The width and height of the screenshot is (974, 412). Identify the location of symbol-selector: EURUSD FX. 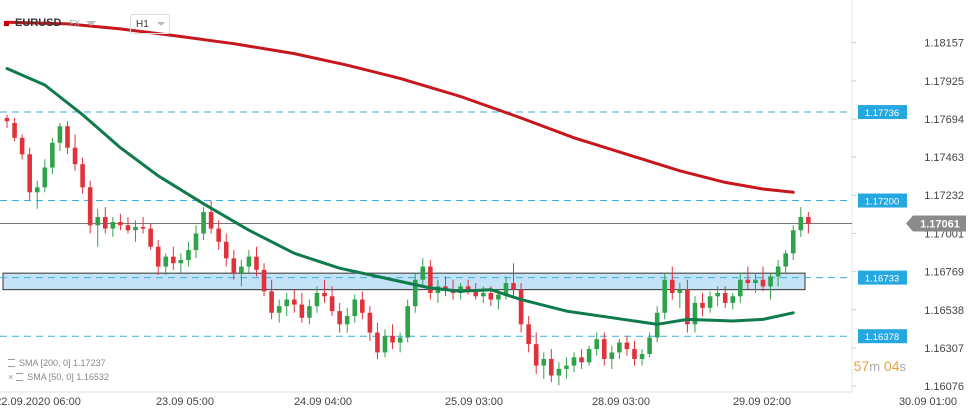
(50, 23).